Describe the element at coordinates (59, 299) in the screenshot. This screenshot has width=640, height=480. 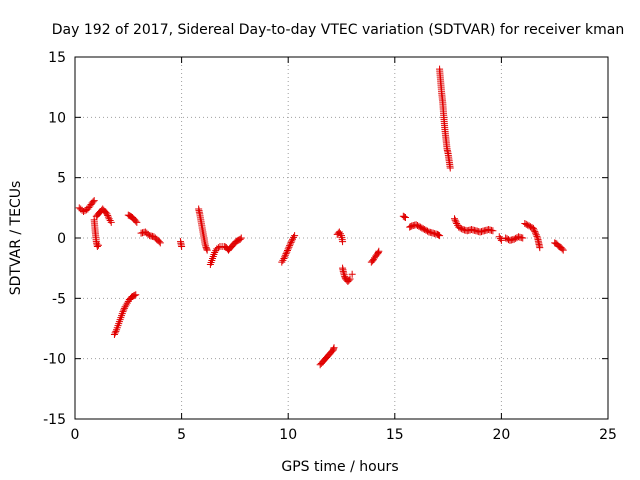
I see `y-tick-label: -5` at that location.